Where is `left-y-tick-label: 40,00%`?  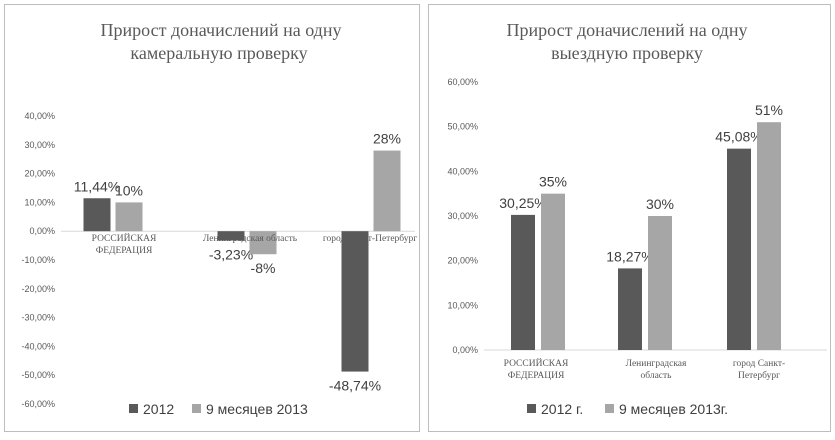
left-y-tick-label: 40,00% is located at coordinates (39, 116).